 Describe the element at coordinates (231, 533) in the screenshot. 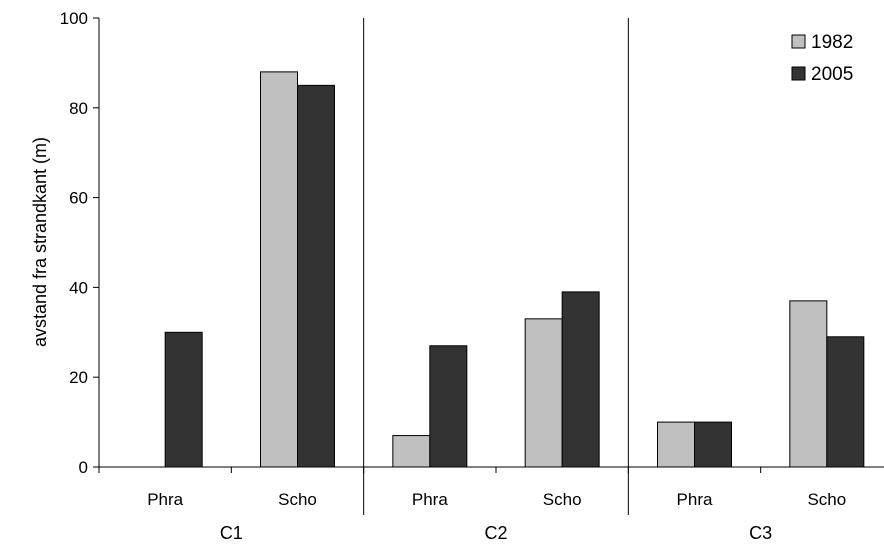

I see `group-label: C1` at that location.